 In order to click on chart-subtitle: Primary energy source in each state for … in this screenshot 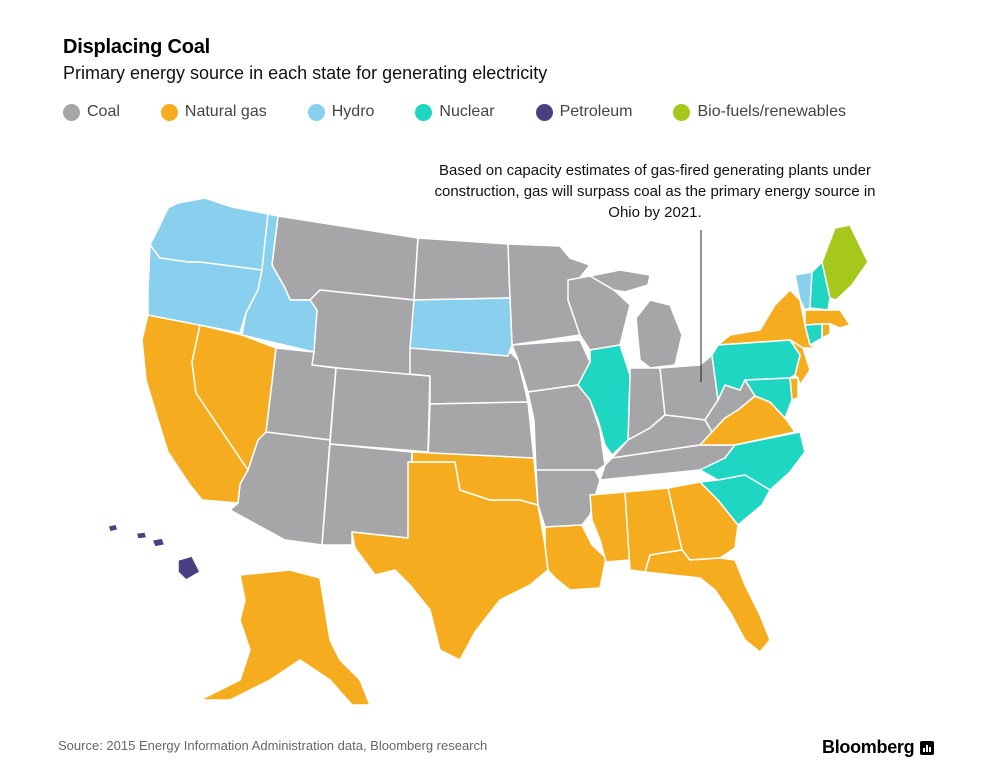, I will do `click(305, 73)`.